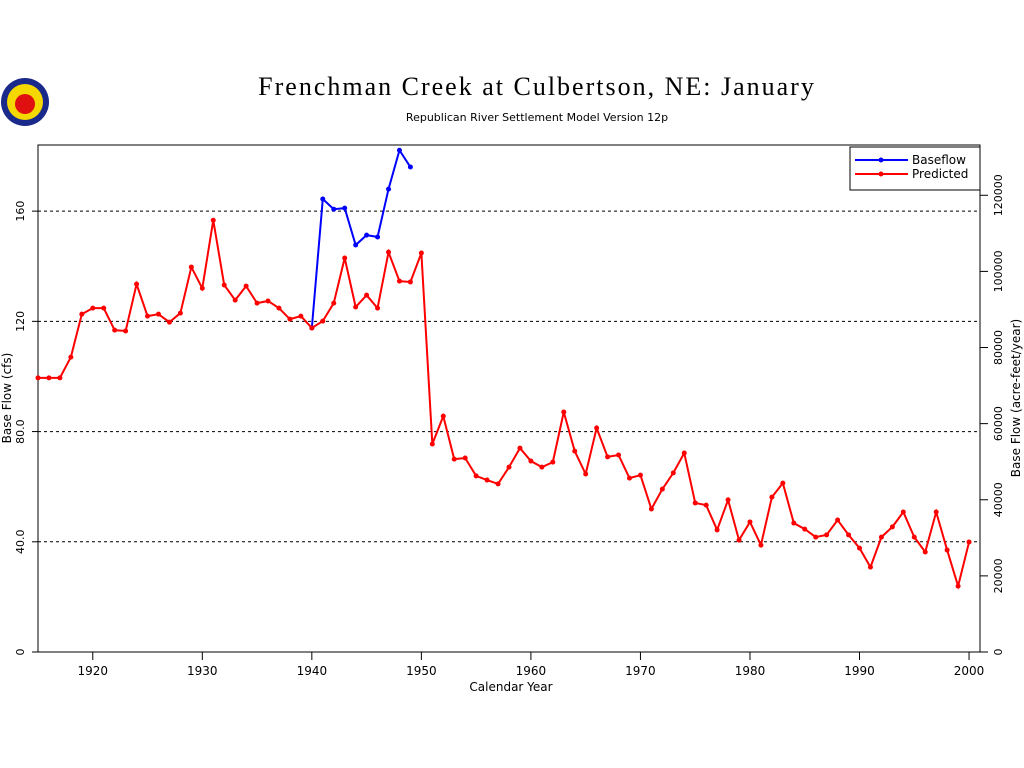  What do you see at coordinates (7, 398) in the screenshot?
I see `y-axis-label: Base Flow (cfs)` at bounding box center [7, 398].